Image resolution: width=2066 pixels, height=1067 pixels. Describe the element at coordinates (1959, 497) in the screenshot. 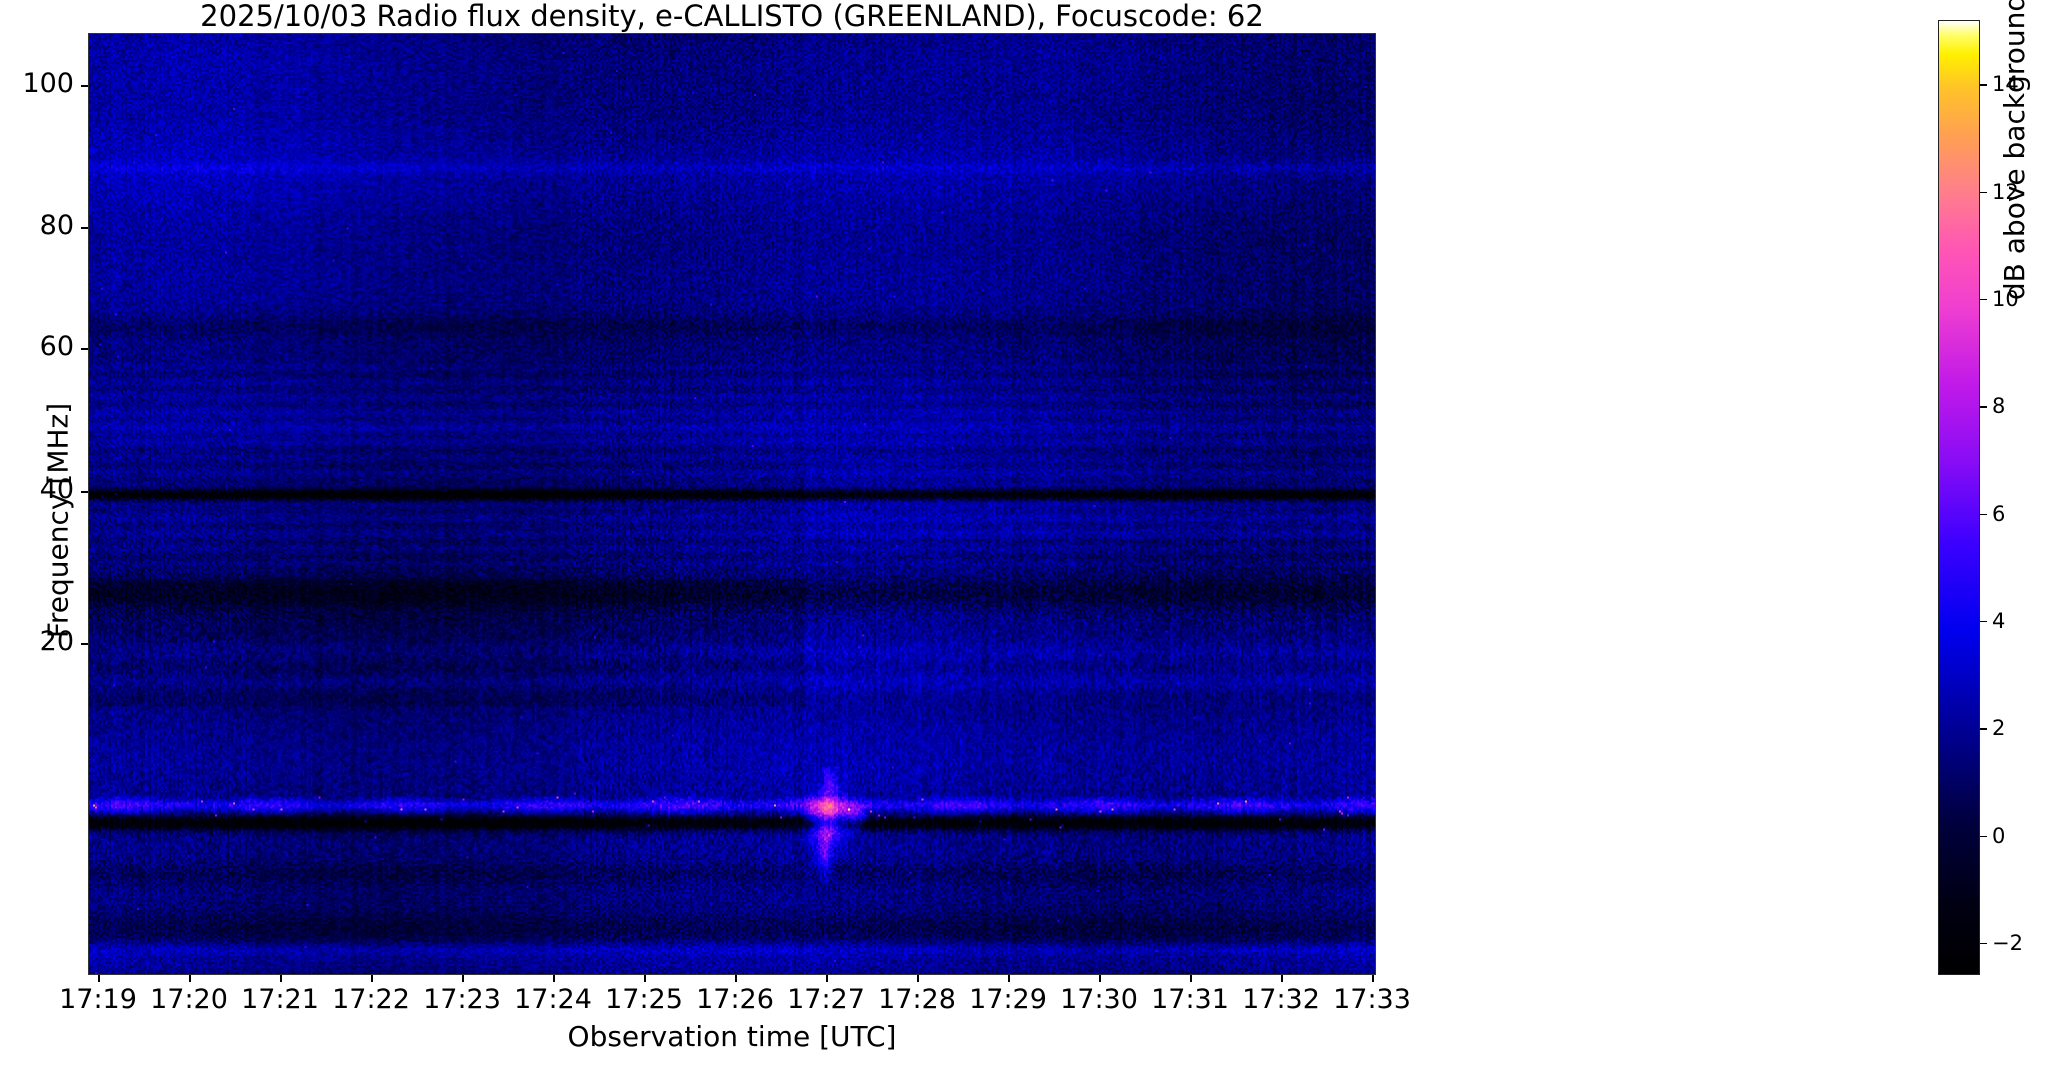

I see `colorbar-gradient` at that location.